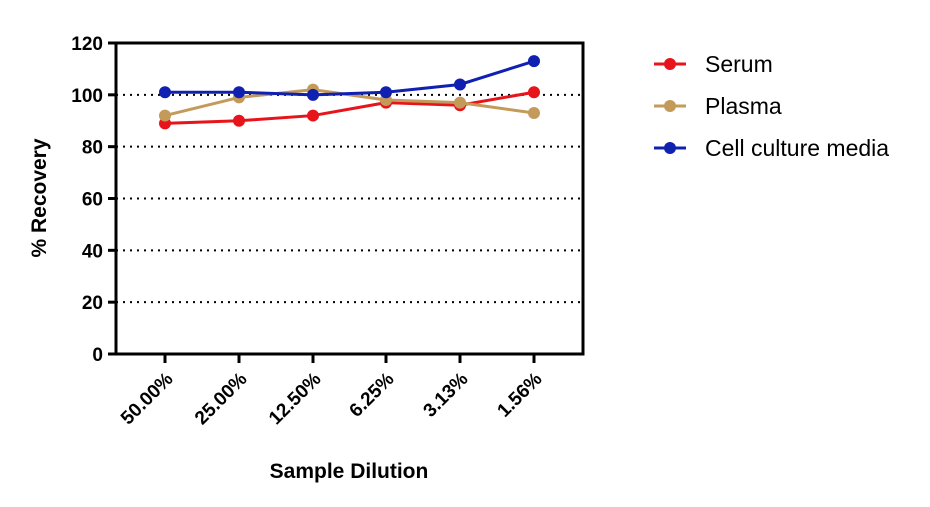 The height and width of the screenshot is (507, 930). I want to click on legend-label: Cell culture media, so click(797, 148).